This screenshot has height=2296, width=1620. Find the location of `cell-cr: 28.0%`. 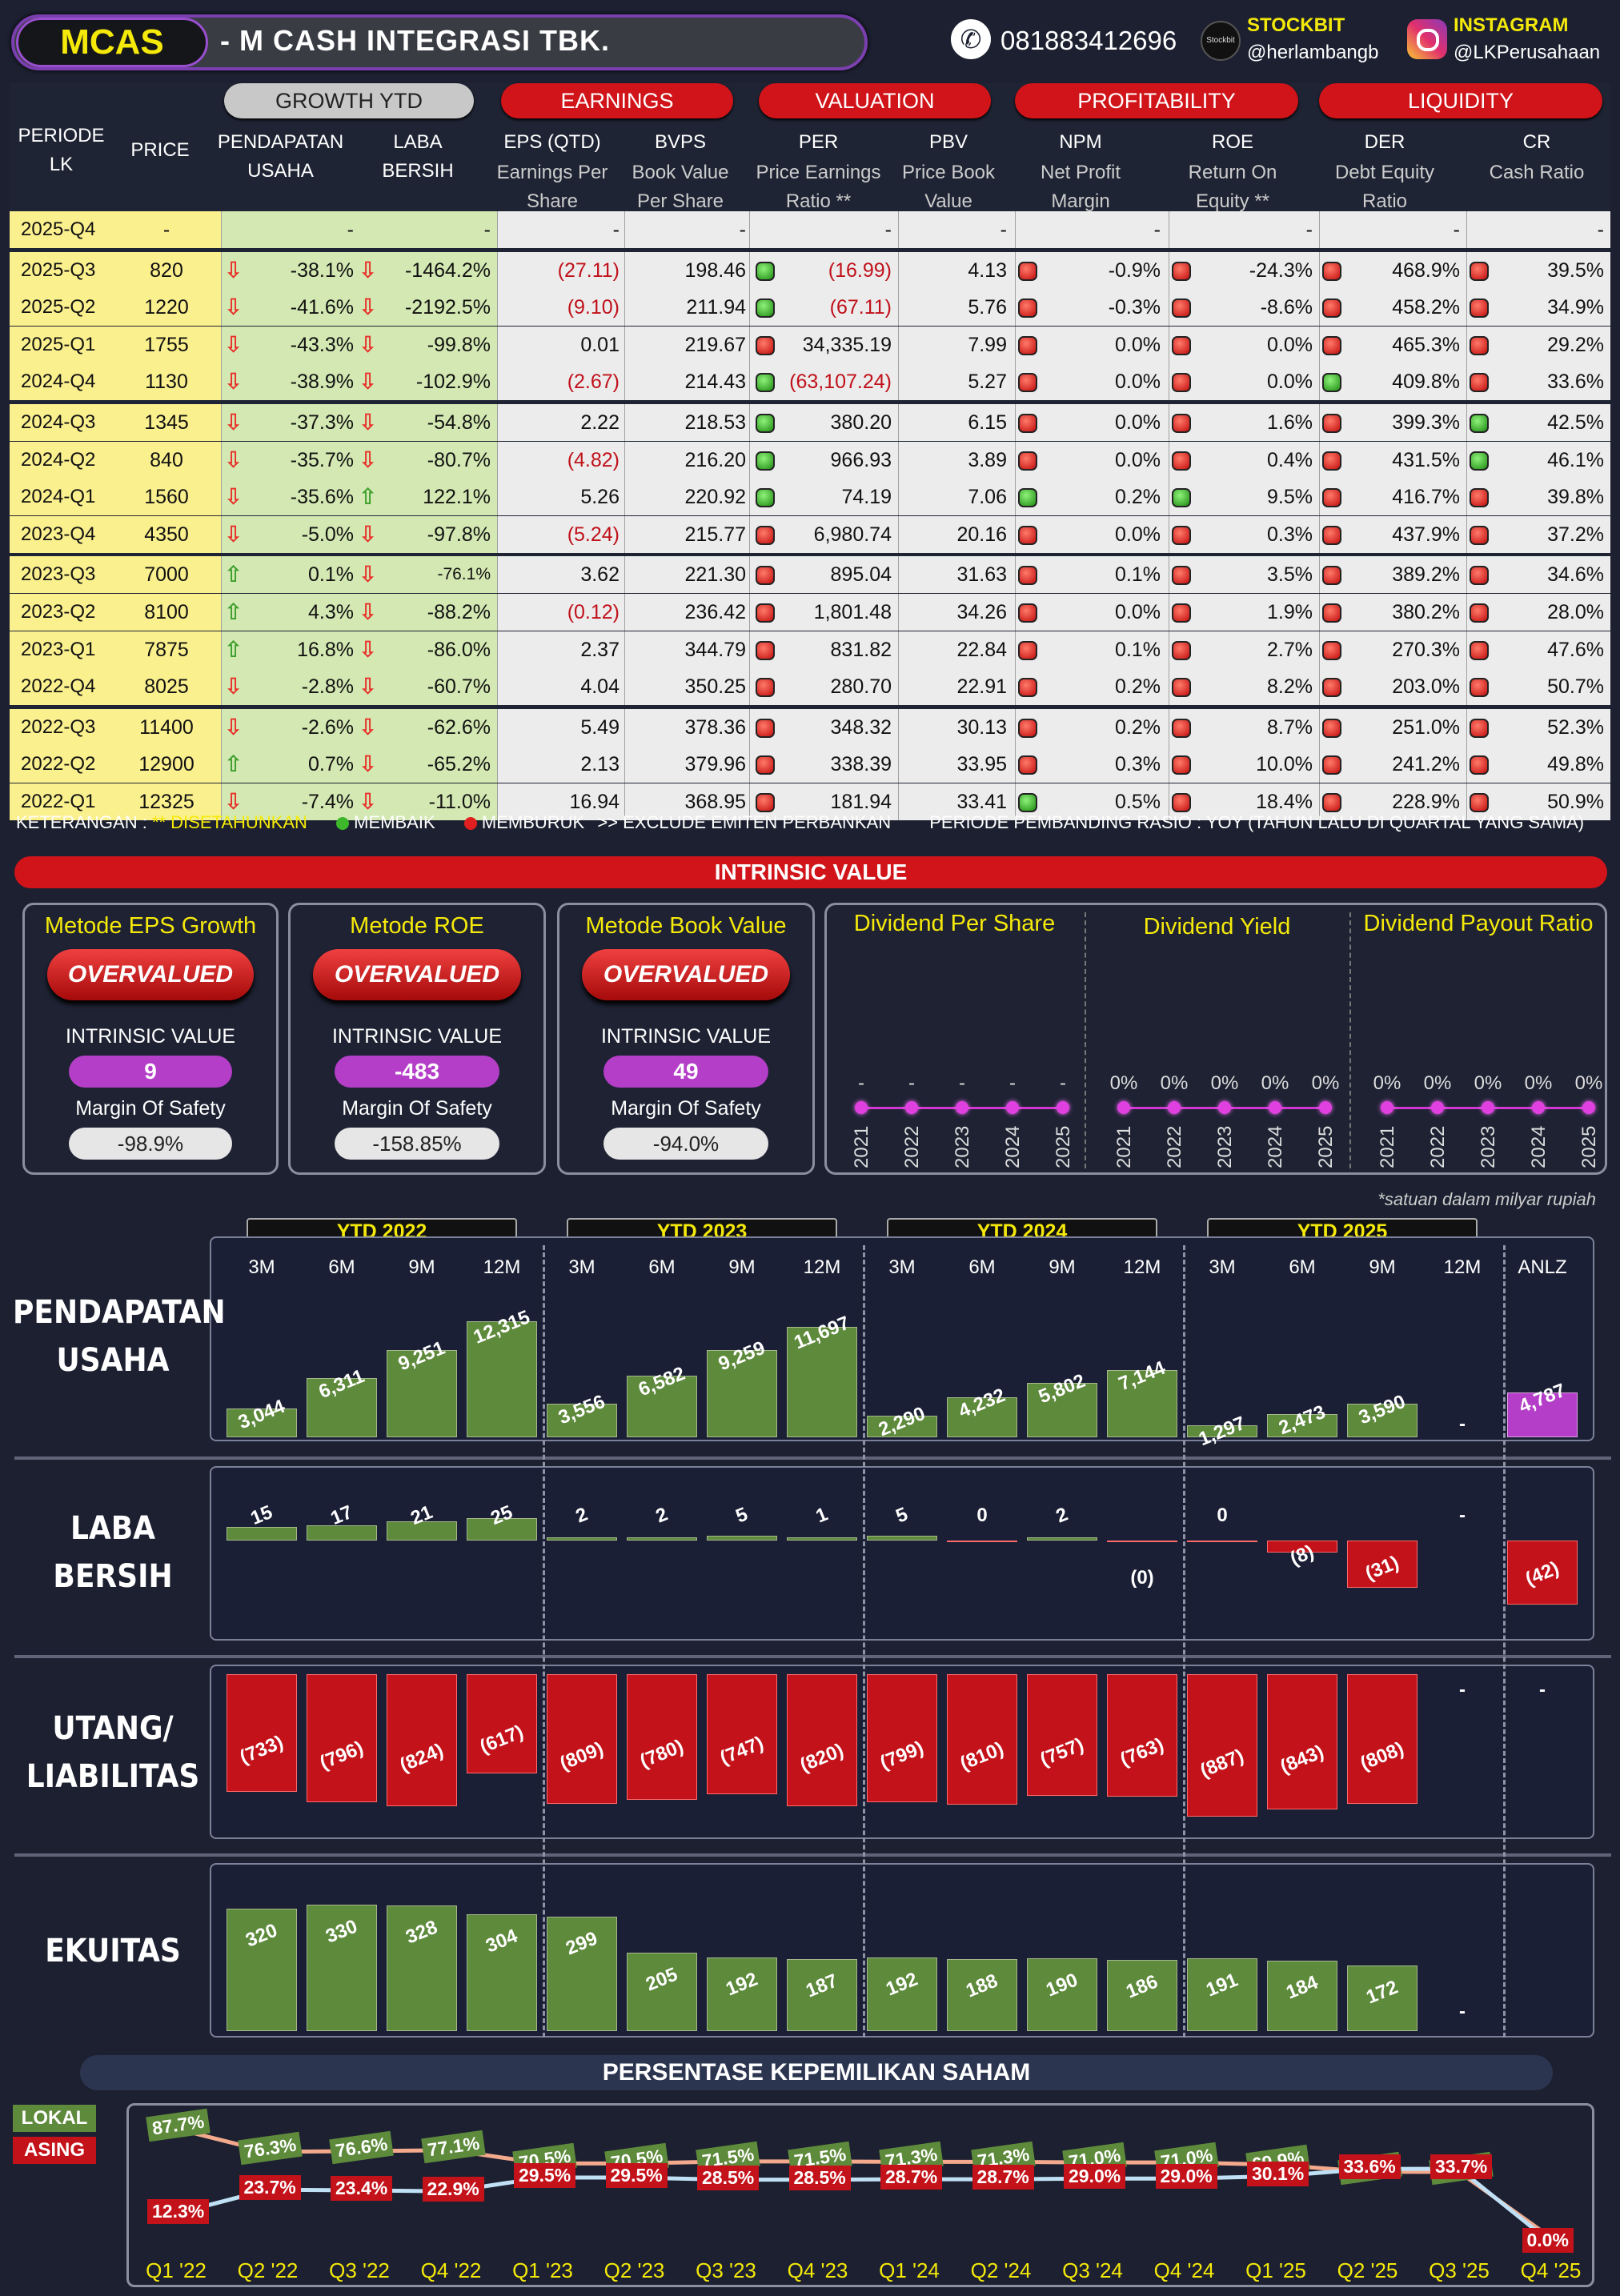

cell-cr: 28.0% is located at coordinates (1575, 612).